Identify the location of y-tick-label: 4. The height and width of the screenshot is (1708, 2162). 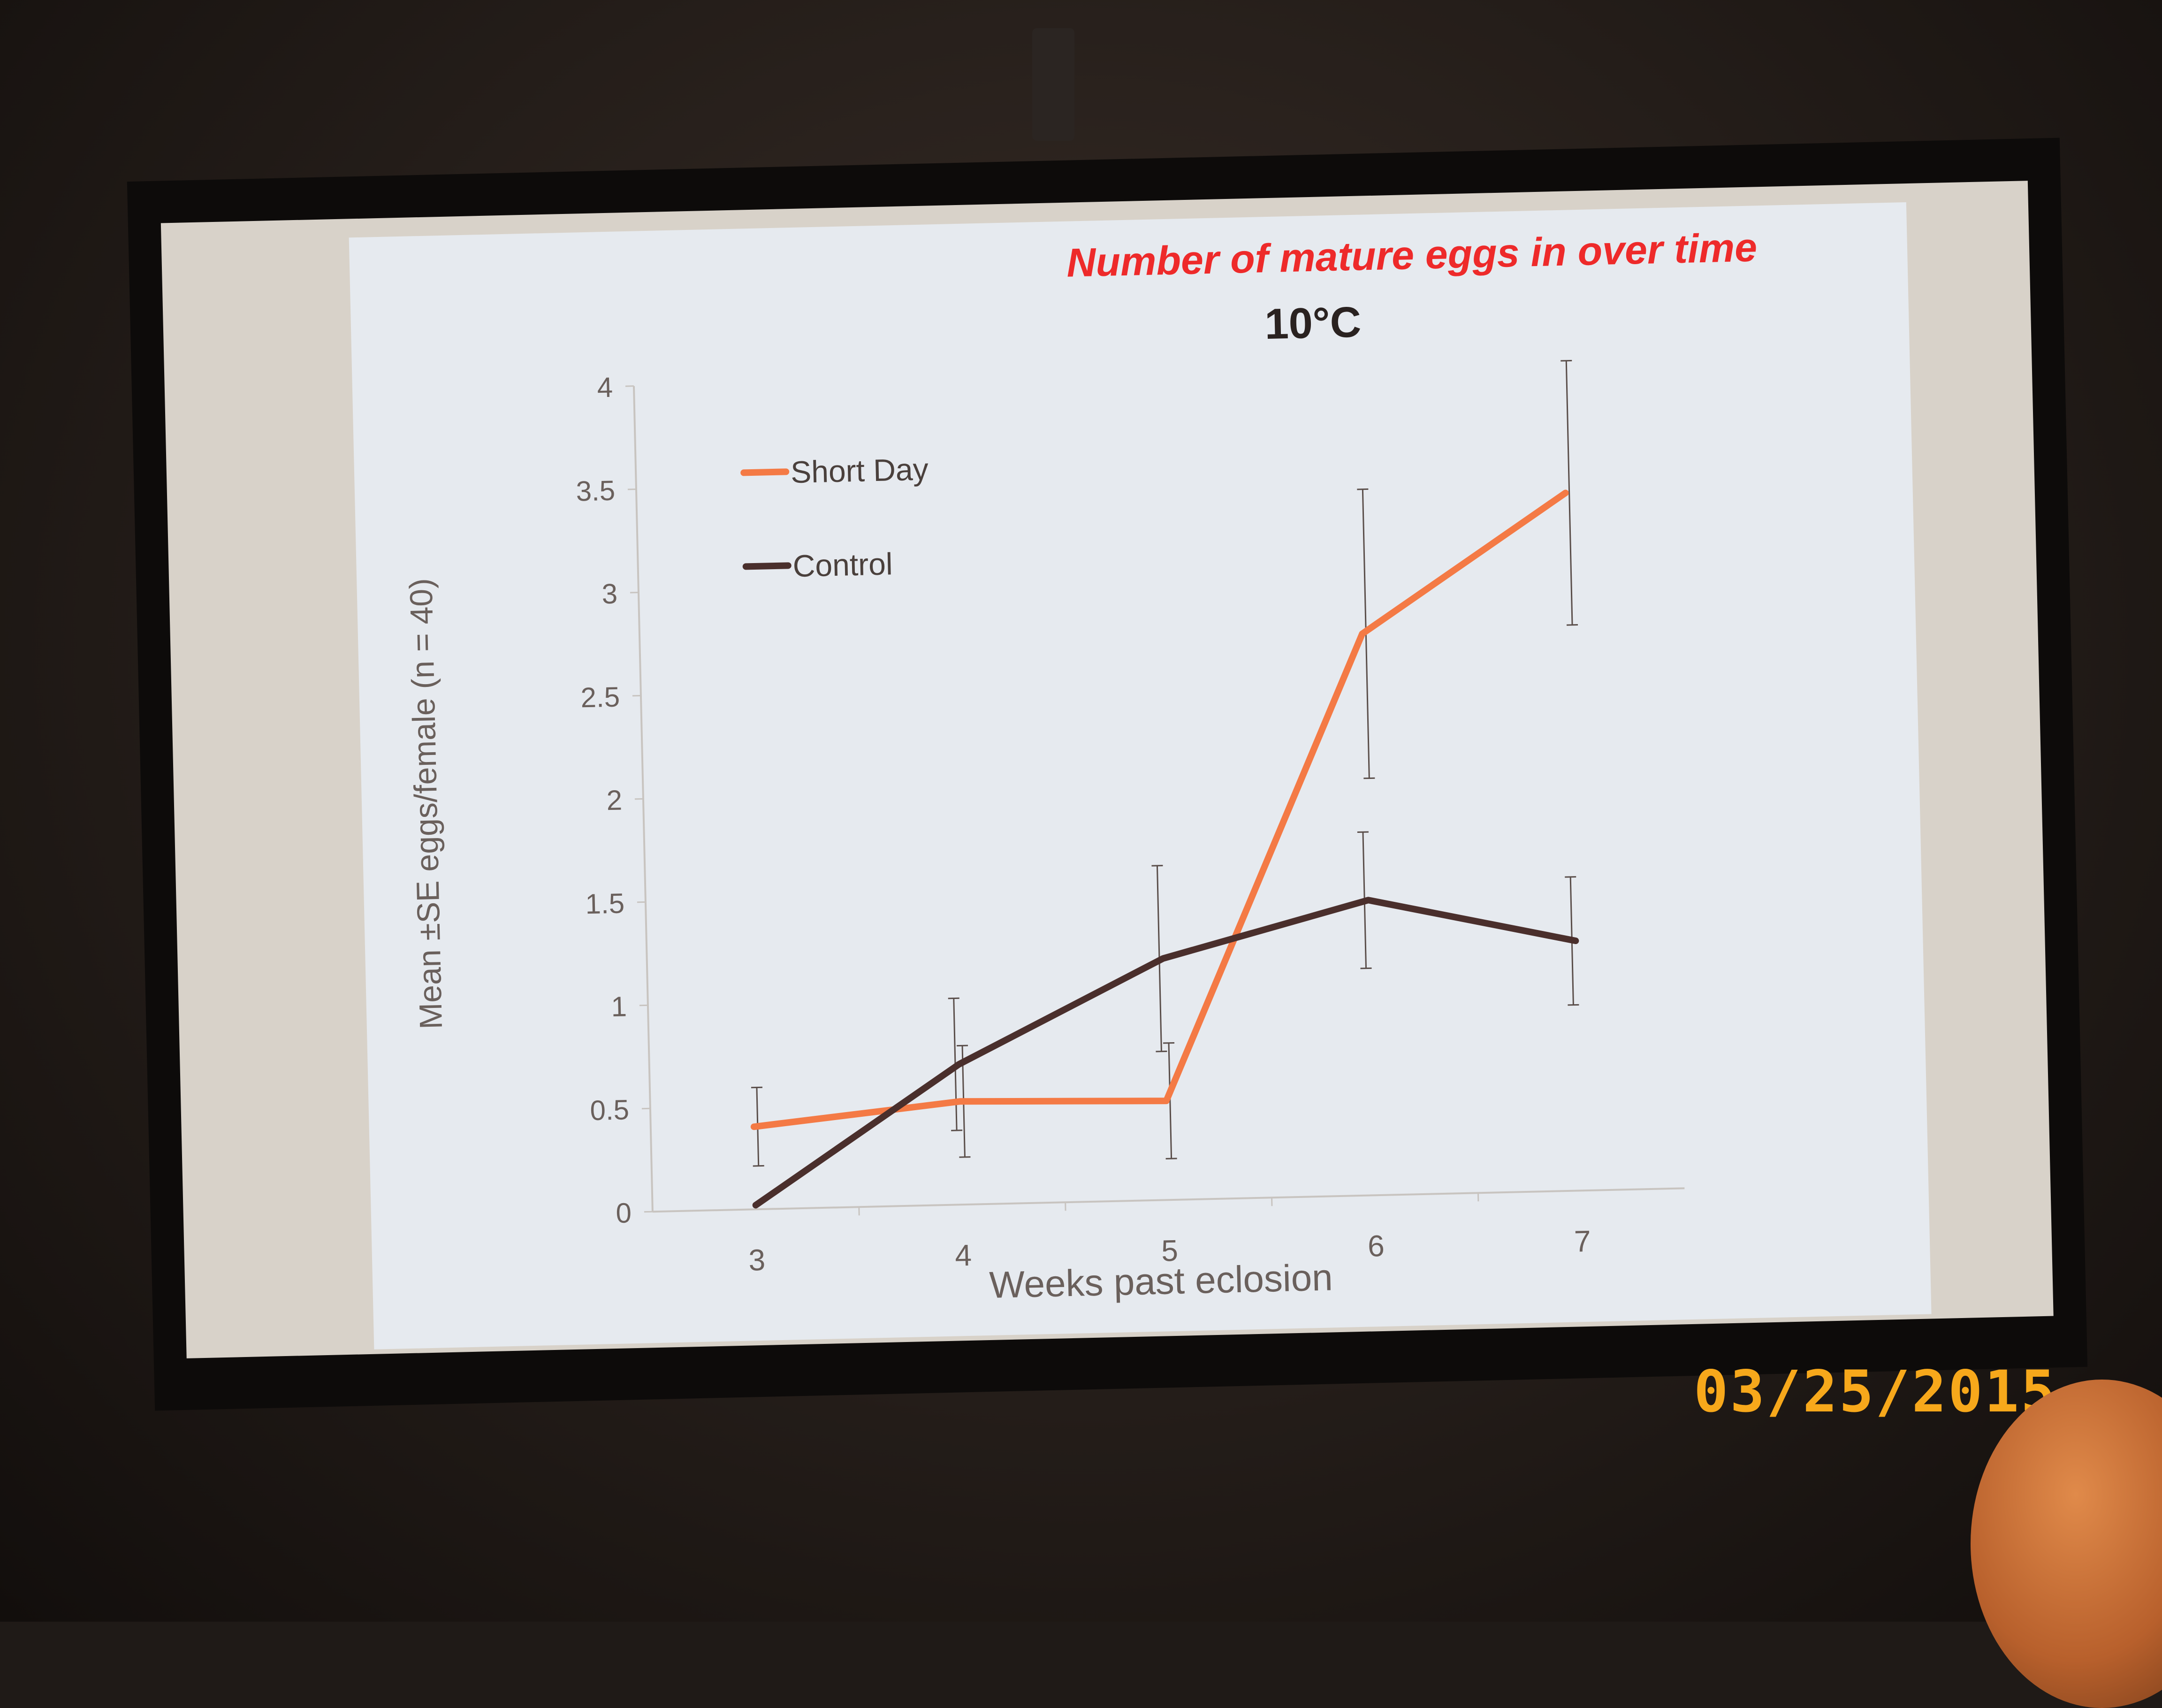
(605, 388).